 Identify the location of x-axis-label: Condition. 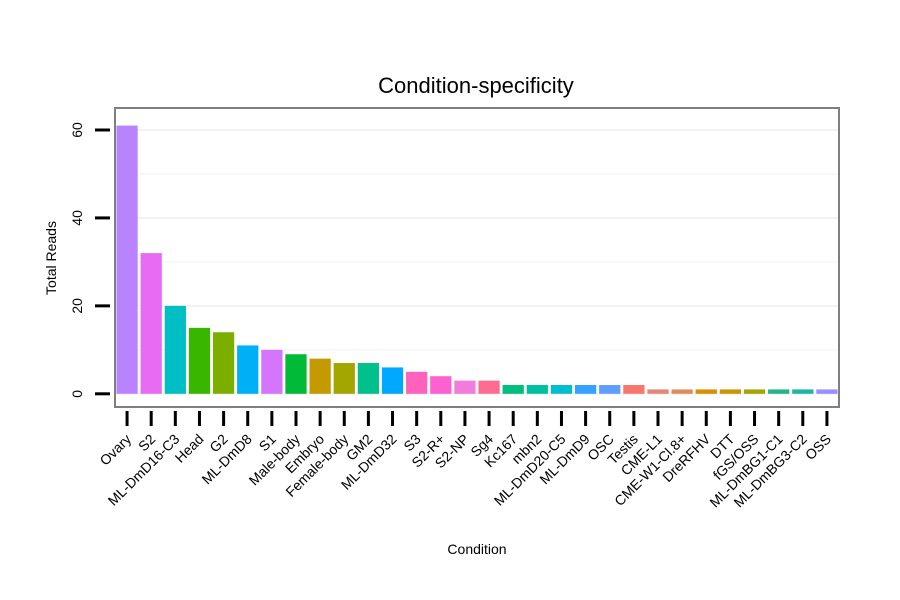
(476, 549).